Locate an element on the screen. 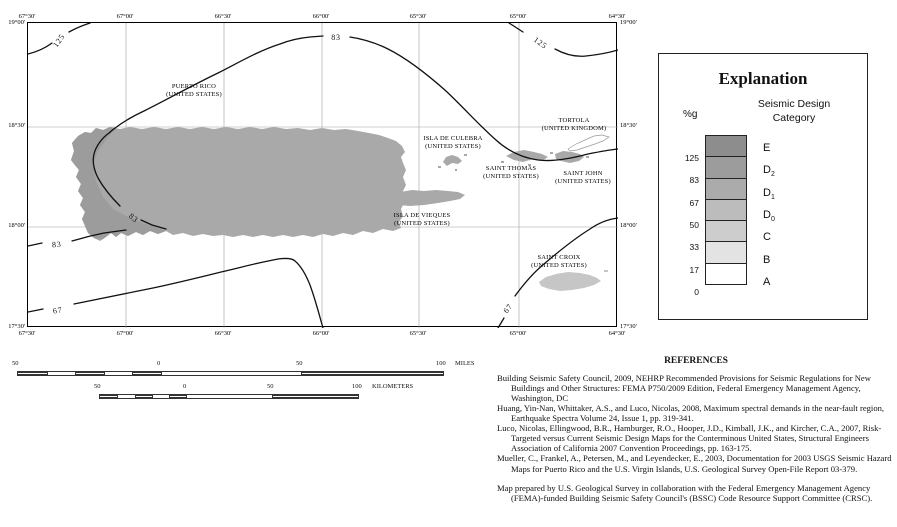  swatch-category-c is located at coordinates (726, 231).